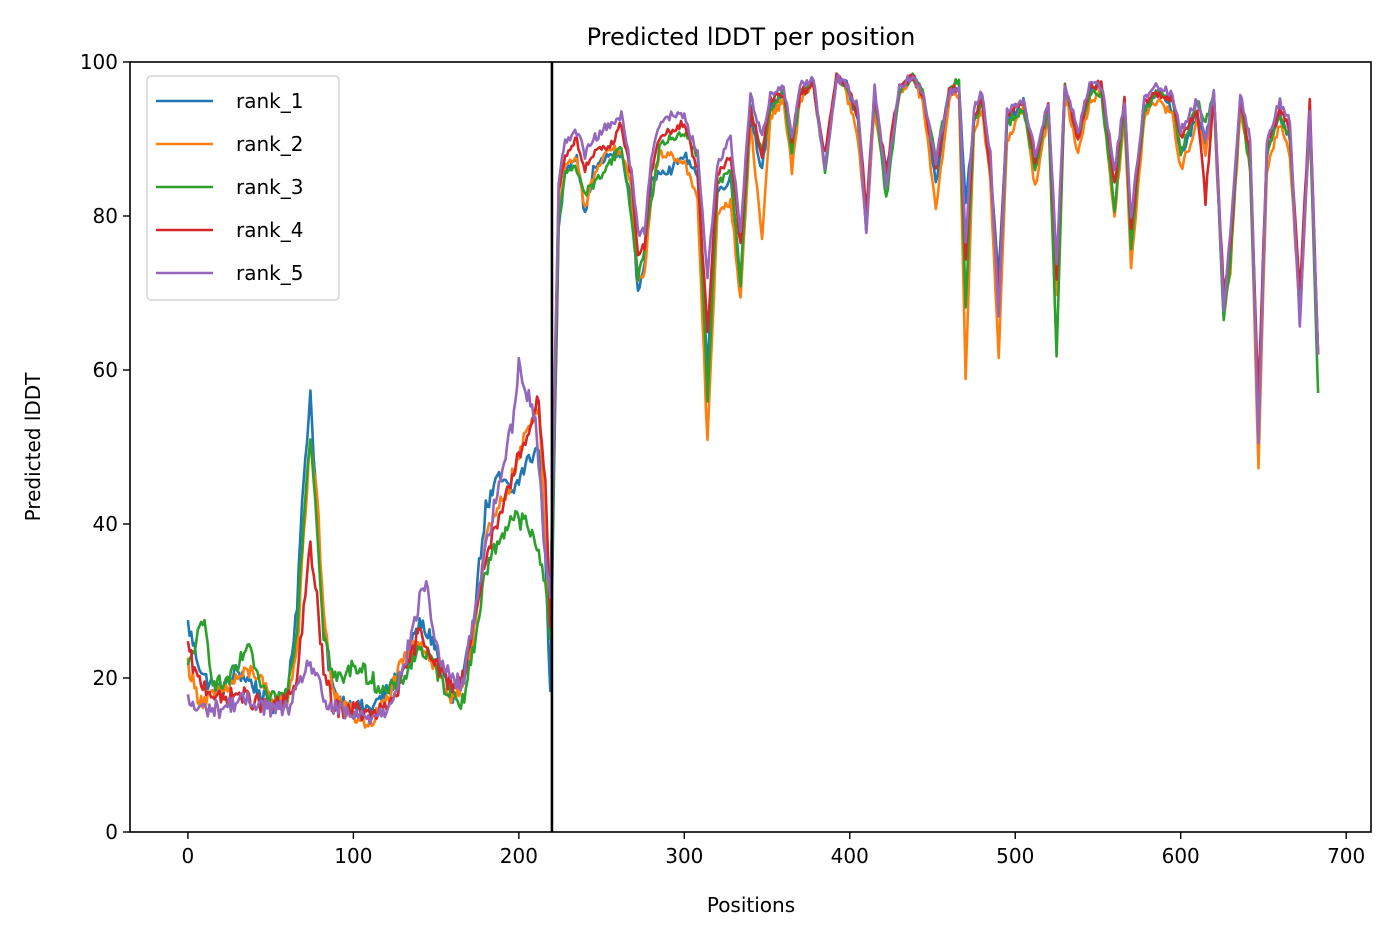 The width and height of the screenshot is (1391, 939). What do you see at coordinates (850, 856) in the screenshot?
I see `x-tick-label: 400` at bounding box center [850, 856].